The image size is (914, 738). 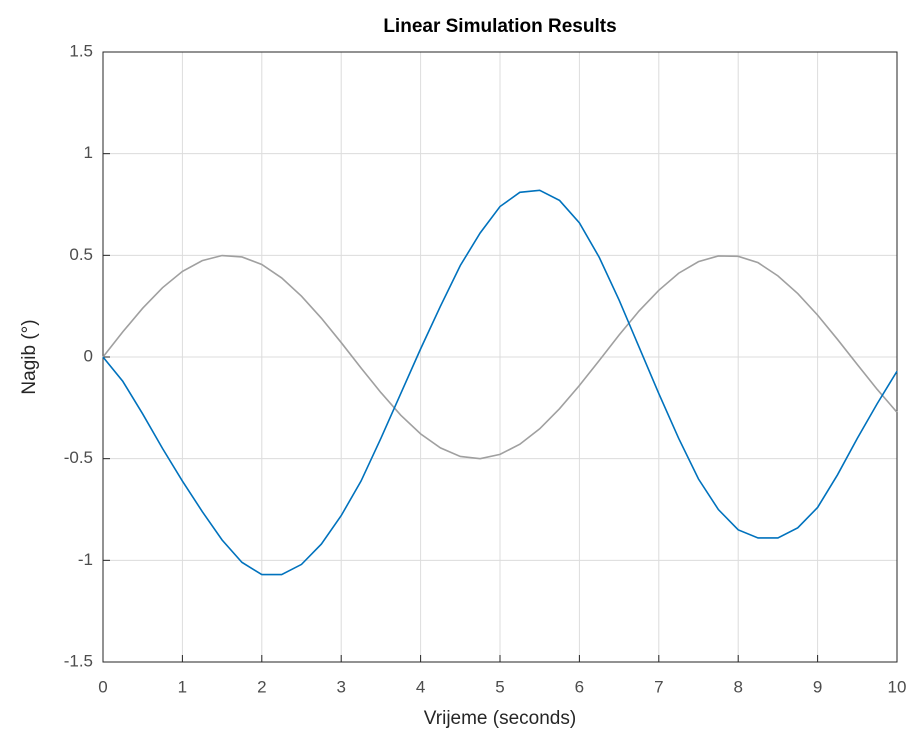 I want to click on x-tick-label: 1, so click(x=182, y=686).